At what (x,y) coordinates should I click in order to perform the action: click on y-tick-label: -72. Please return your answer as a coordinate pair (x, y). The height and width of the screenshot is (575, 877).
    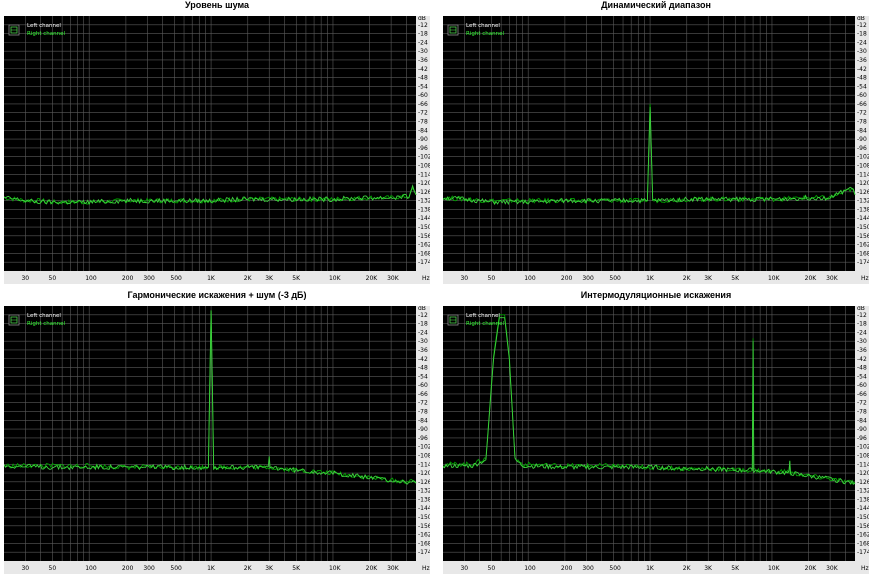
    Looking at the image, I should click on (862, 113).